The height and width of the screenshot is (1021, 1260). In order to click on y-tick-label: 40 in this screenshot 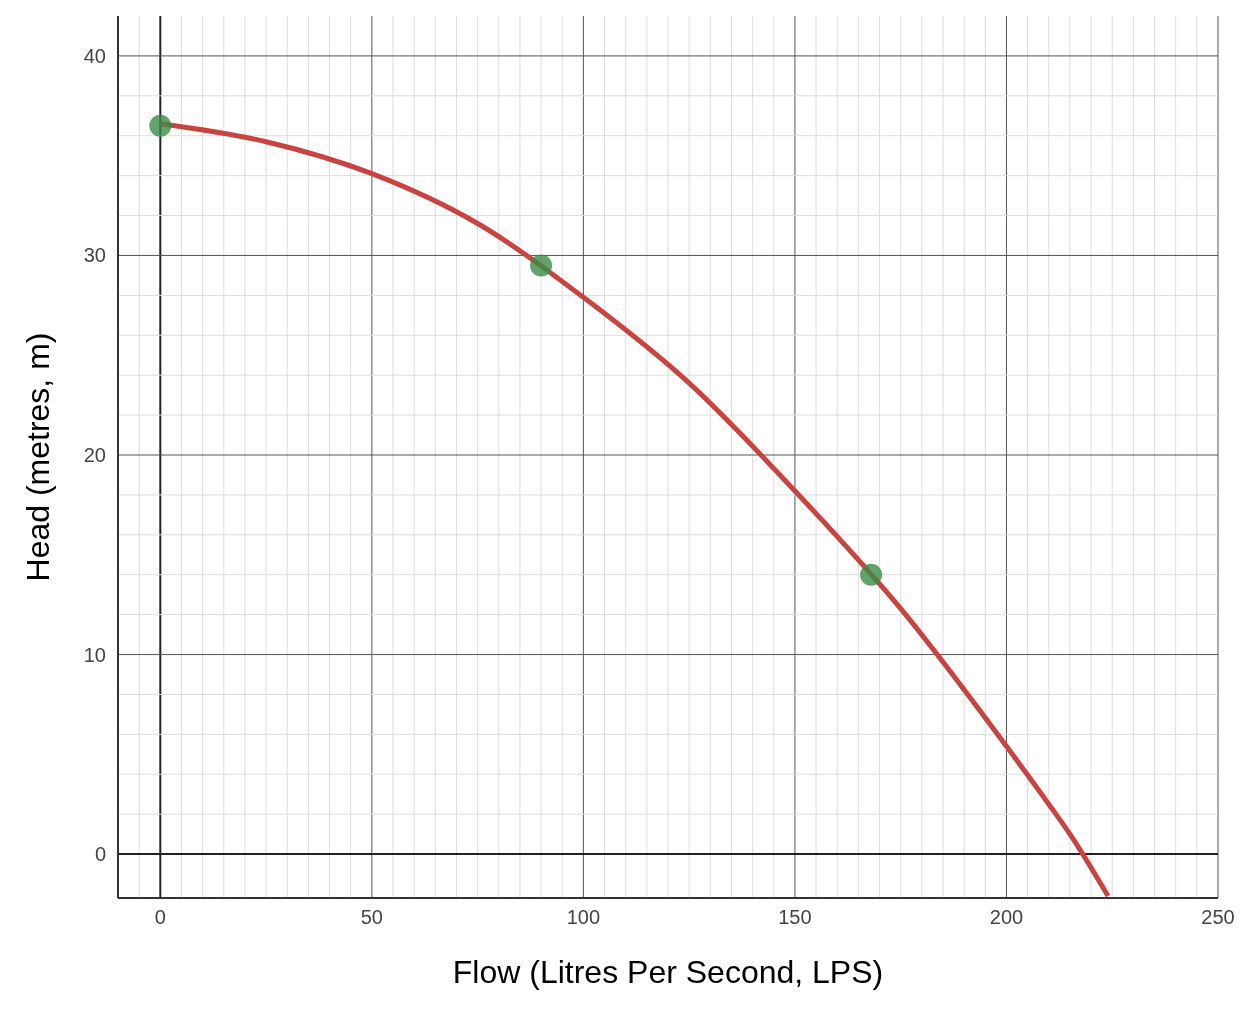, I will do `click(94, 55)`.